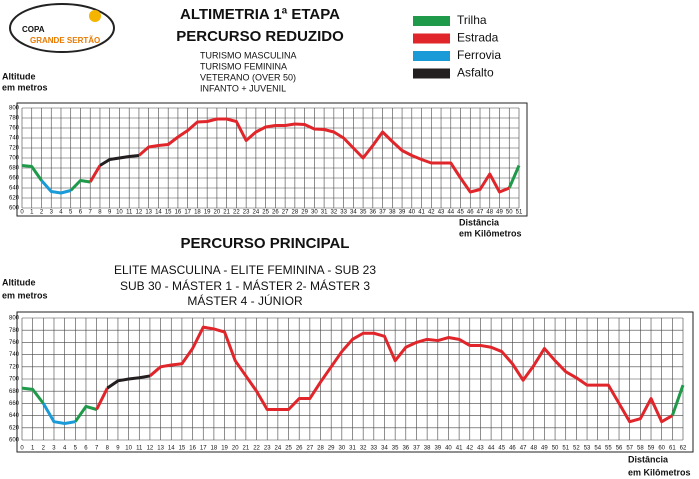 The image size is (699, 479). Describe the element at coordinates (499, 213) in the screenshot. I see `x-tick-label: 49` at that location.